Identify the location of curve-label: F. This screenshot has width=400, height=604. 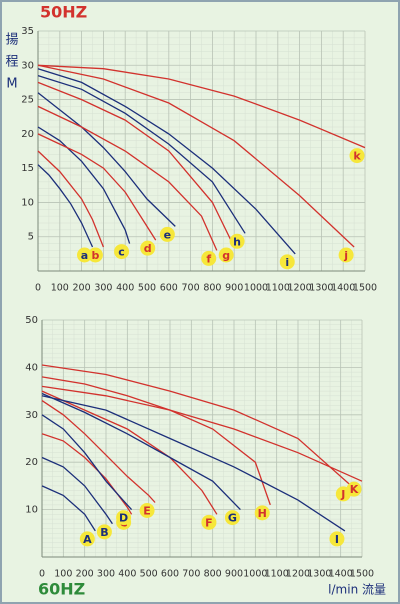
(209, 522).